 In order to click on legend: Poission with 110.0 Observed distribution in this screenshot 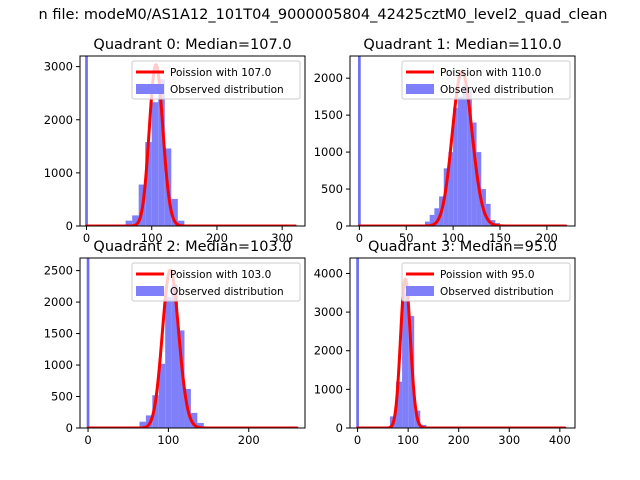, I will do `click(486, 80)`.